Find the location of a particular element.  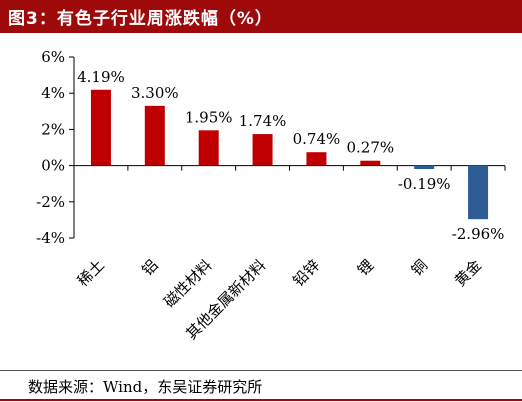

chart-title: 图3：有色子行业周涨跌幅（%） is located at coordinates (140, 19).